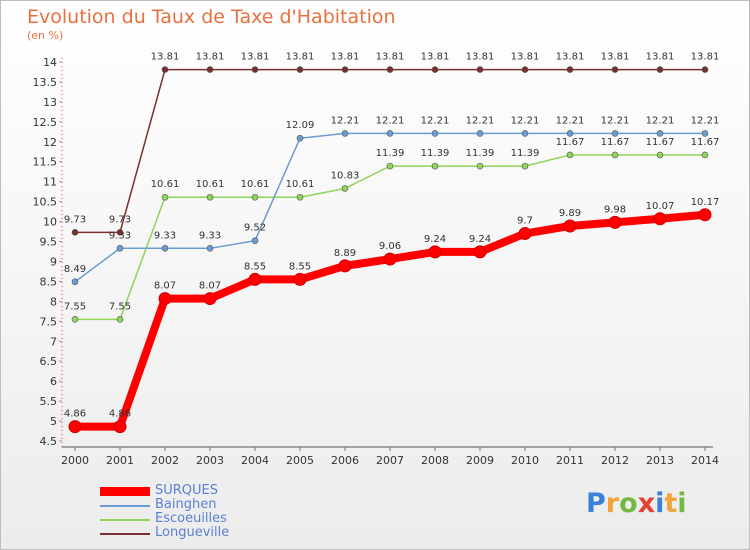 This screenshot has height=550, width=750. Describe the element at coordinates (53, 381) in the screenshot. I see `y-tick-label: 6` at that location.